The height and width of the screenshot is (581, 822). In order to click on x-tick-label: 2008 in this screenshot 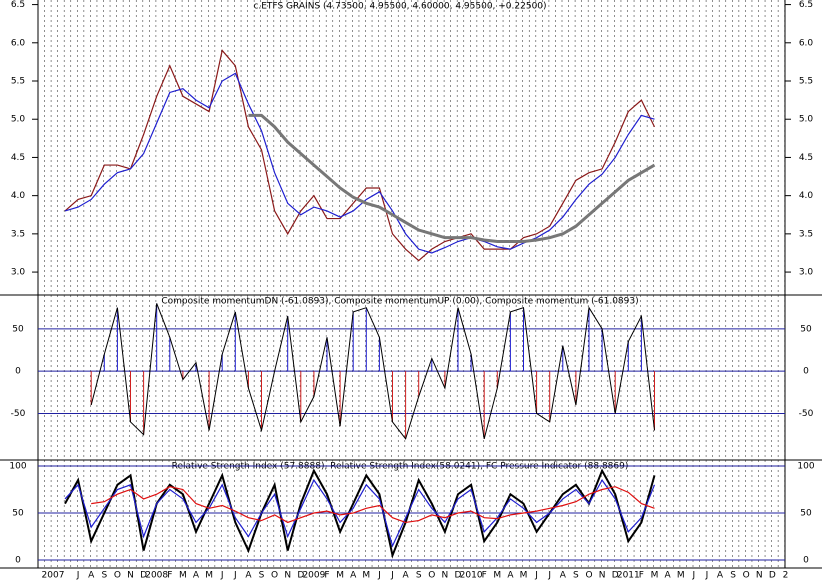, I will do `click(156, 576)`.